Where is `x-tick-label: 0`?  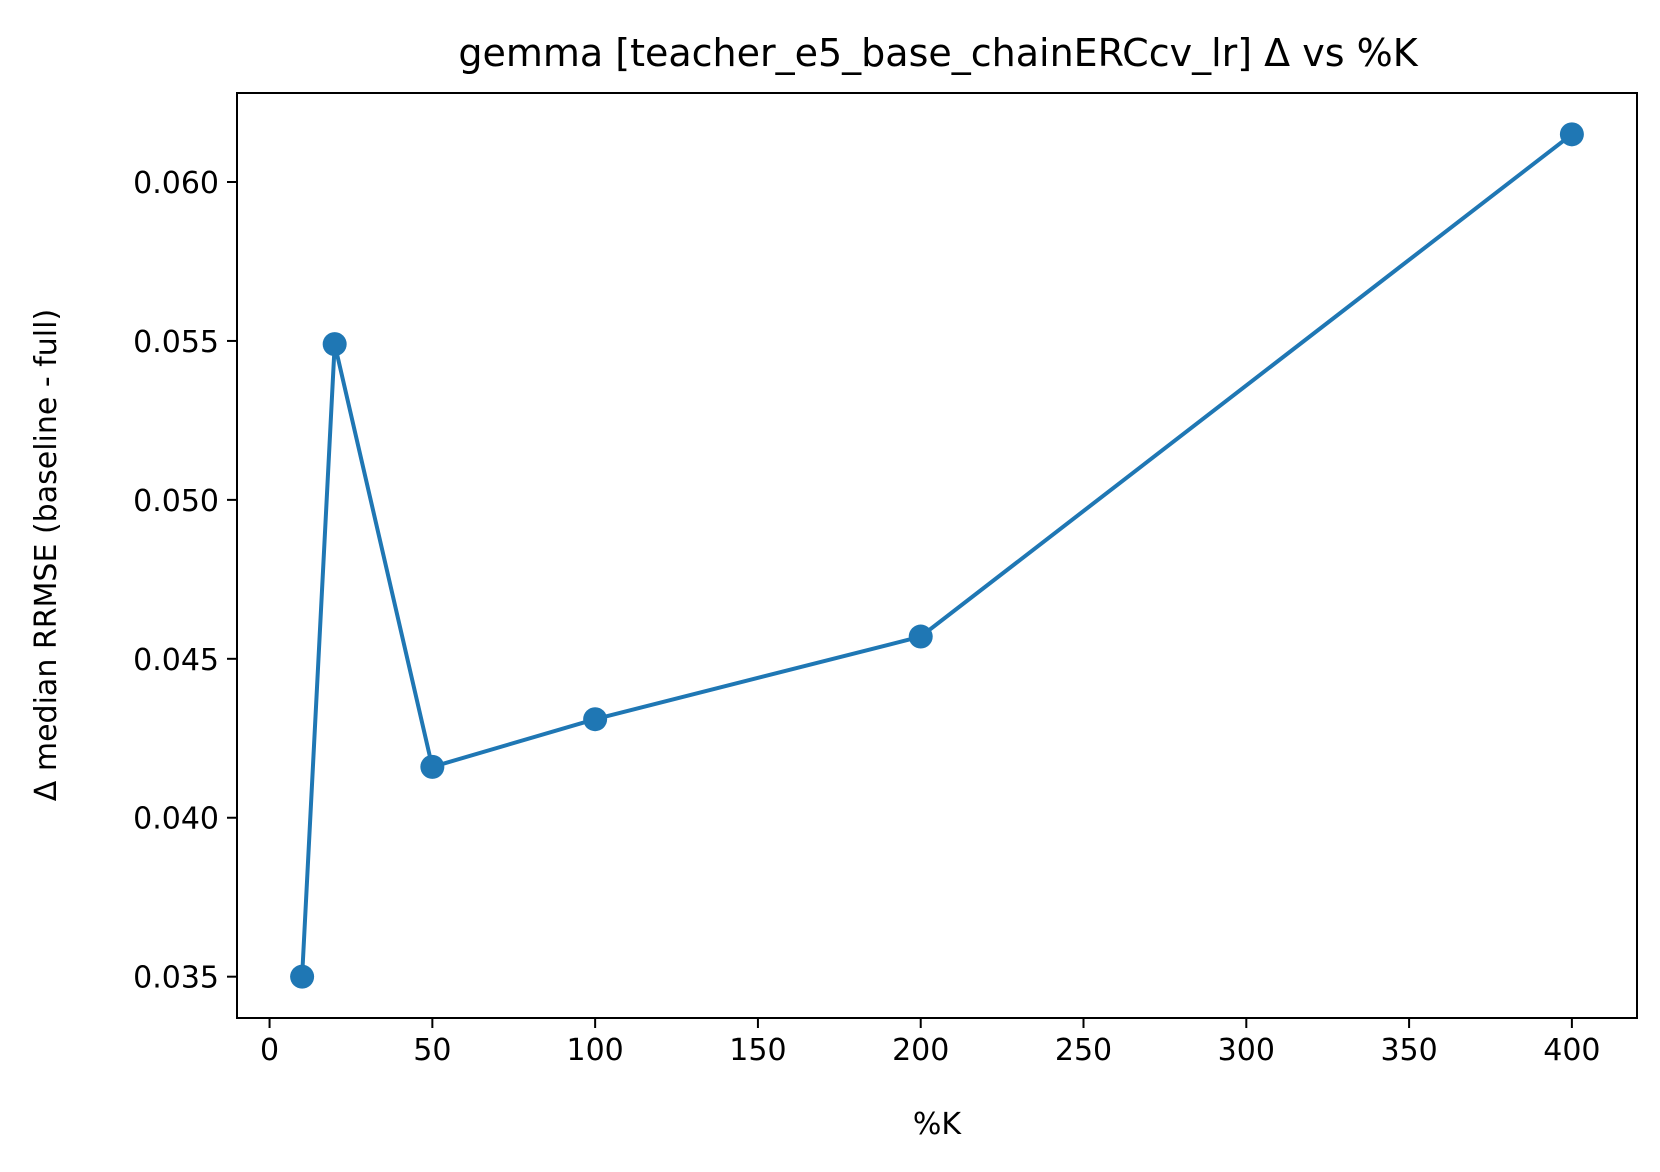 x-tick-label: 0 is located at coordinates (269, 1050).